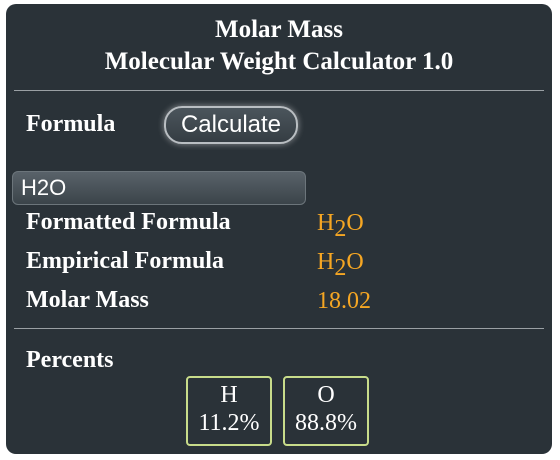  What do you see at coordinates (229, 423) in the screenshot?
I see `element-percent: 11.2%` at bounding box center [229, 423].